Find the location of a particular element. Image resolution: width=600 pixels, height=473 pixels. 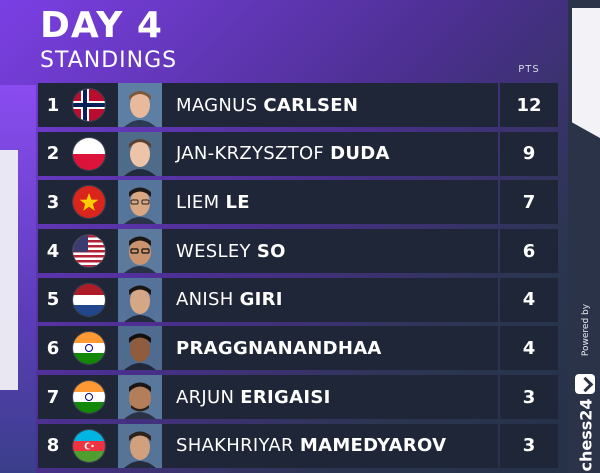

player-name: PRAGGNANANDHAA is located at coordinates (279, 348).